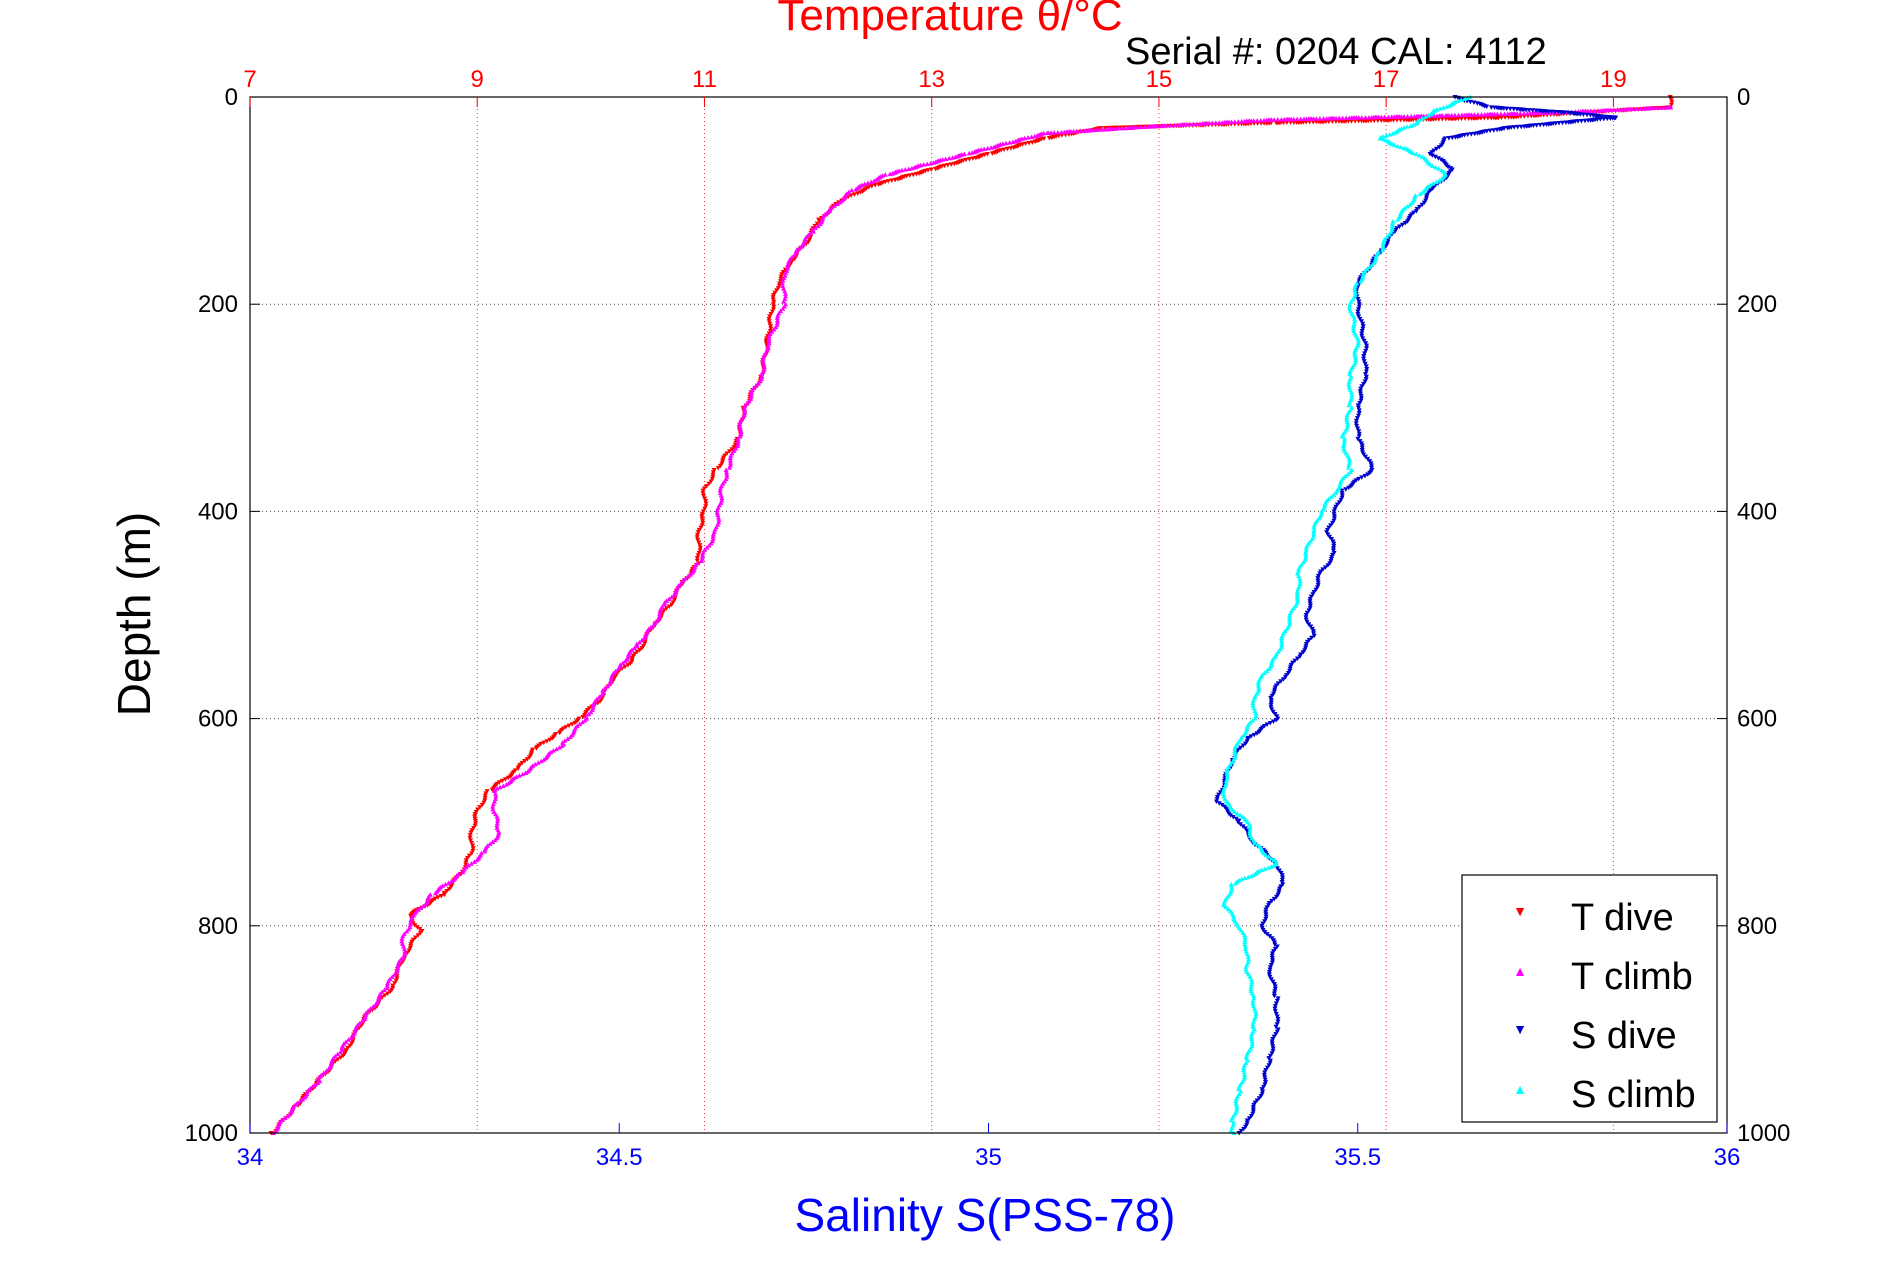 This screenshot has height=1262, width=1891. I want to click on legend-marker-t-dive: ▼, so click(1520, 911).